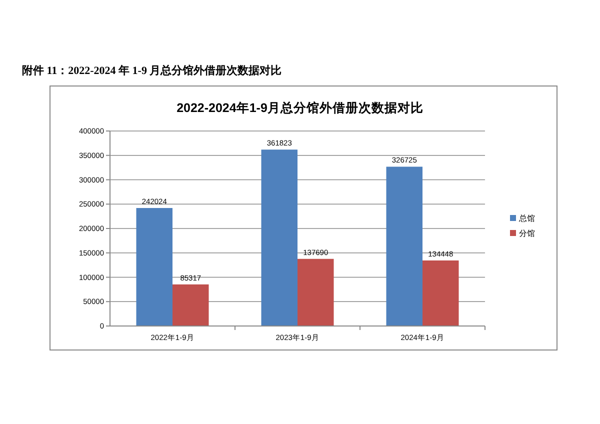  What do you see at coordinates (300, 107) in the screenshot?
I see `chart-title: 2022-2024年1-9月总分馆外借册次数据对比` at bounding box center [300, 107].